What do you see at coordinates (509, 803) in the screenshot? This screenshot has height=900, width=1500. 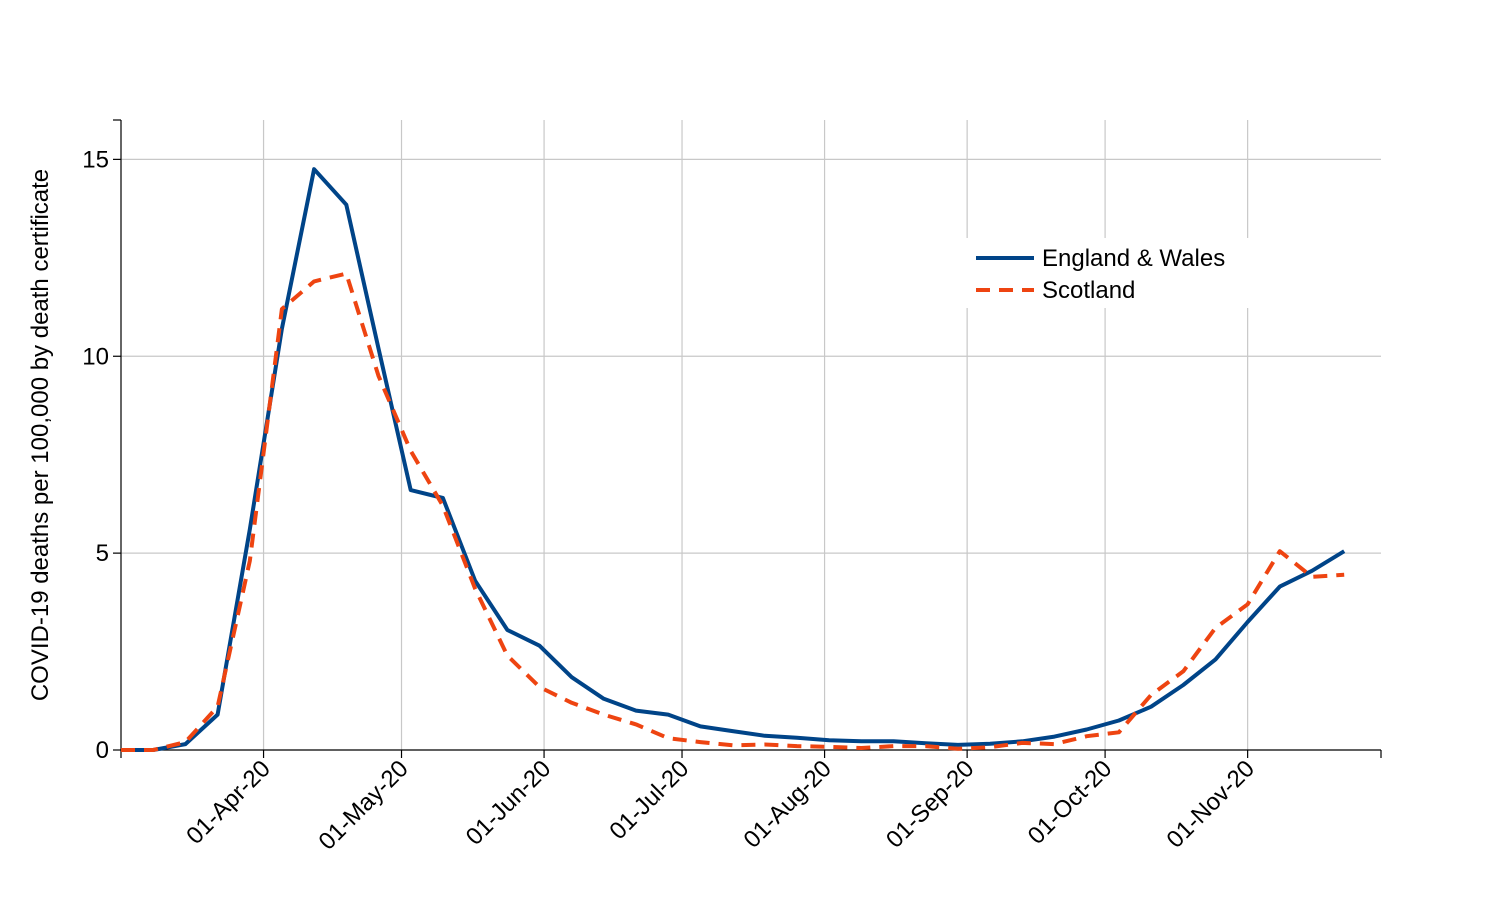 I see `x-tick-label: 01-Jun-20` at bounding box center [509, 803].